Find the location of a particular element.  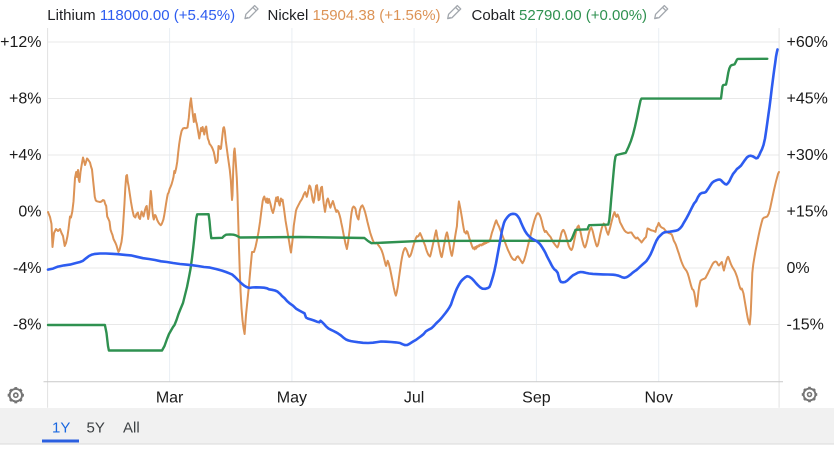

svg-text: +12% is located at coordinates (20, 42).